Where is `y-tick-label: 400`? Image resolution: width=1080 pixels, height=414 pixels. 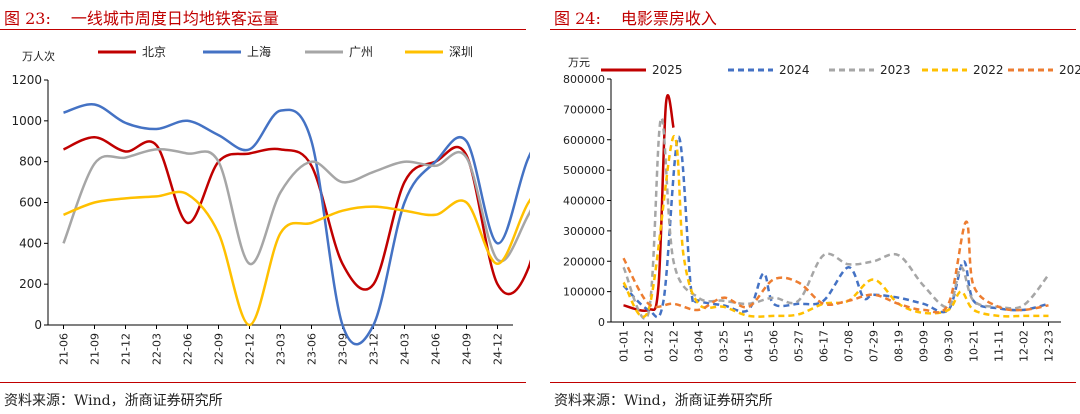 y-tick-label: 400 is located at coordinates (30, 243).